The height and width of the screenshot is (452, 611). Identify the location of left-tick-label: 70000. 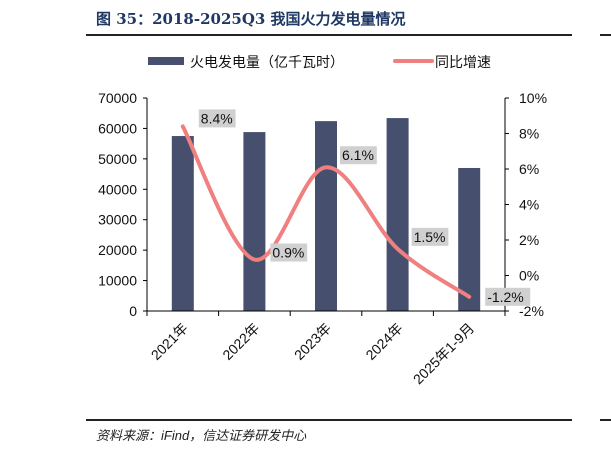
(117, 98).